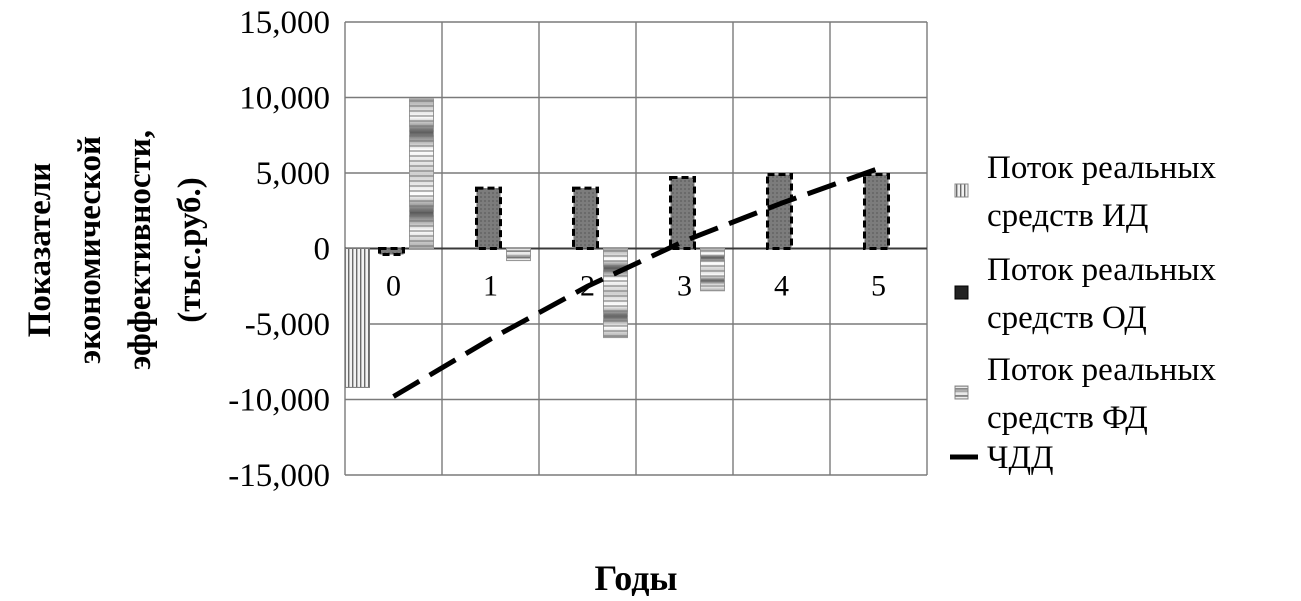 The image size is (1301, 601). I want to click on line-series, so click(636, 282).